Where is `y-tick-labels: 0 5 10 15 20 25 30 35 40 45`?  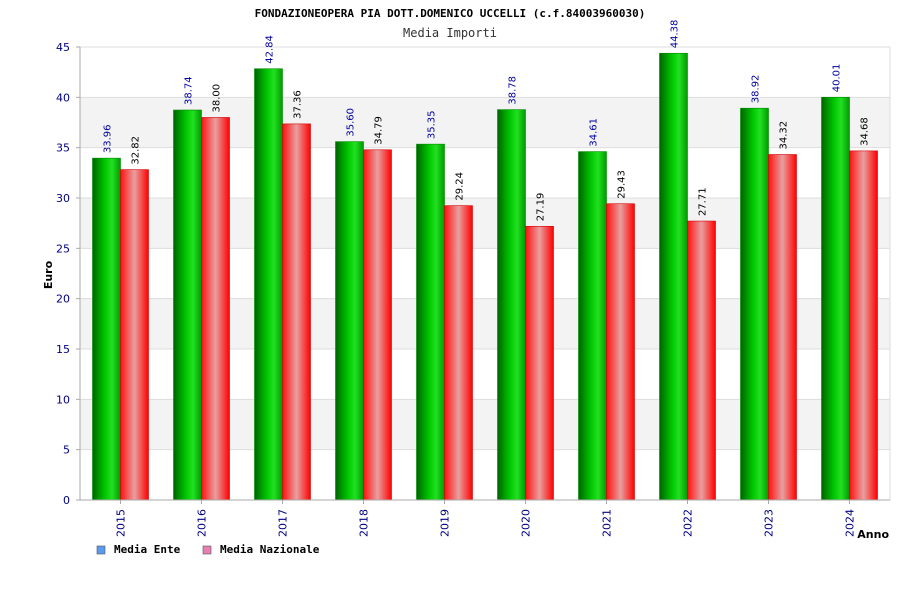
y-tick-labels: 0 5 10 15 20 25 30 35 40 45 is located at coordinates (68, 274).